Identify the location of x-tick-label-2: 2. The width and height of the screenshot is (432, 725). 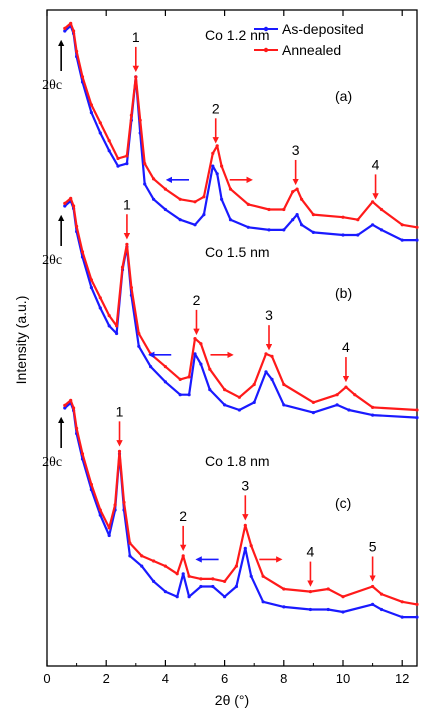
(106, 678).